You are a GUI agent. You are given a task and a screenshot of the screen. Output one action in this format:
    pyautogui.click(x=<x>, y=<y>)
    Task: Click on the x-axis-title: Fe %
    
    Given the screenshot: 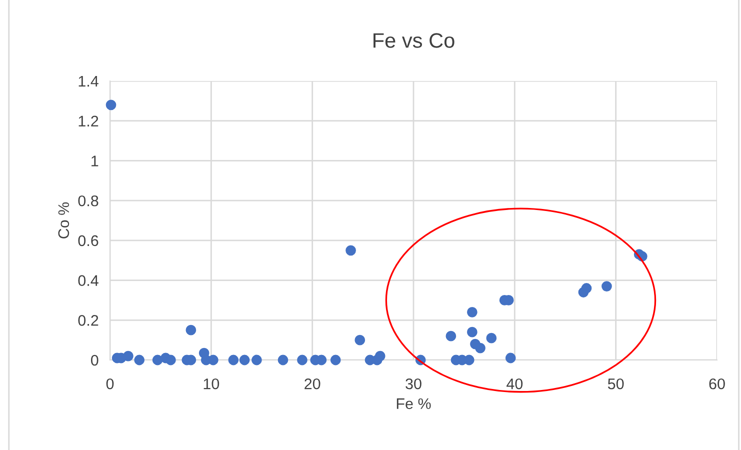 What is the action you would take?
    pyautogui.click(x=413, y=404)
    